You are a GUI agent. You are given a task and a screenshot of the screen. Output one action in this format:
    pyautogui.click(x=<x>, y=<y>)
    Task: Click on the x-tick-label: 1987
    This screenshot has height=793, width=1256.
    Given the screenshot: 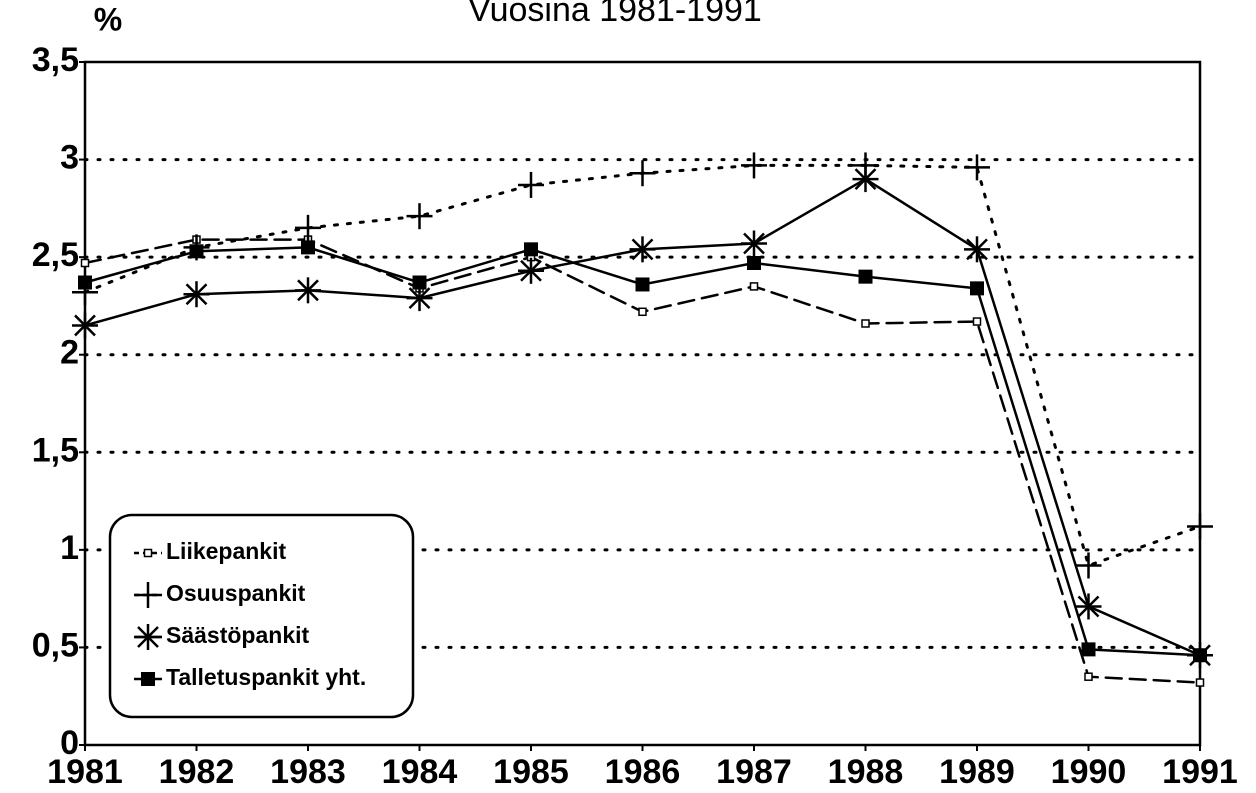 What is the action you would take?
    pyautogui.click(x=754, y=772)
    